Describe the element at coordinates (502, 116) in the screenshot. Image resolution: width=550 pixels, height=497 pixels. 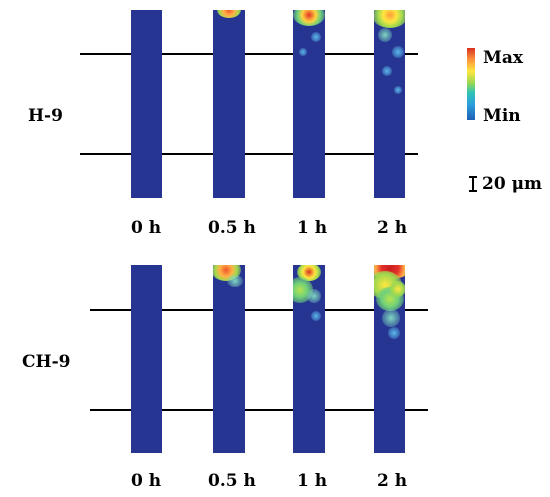
I see `legend-min-label: Min` at that location.